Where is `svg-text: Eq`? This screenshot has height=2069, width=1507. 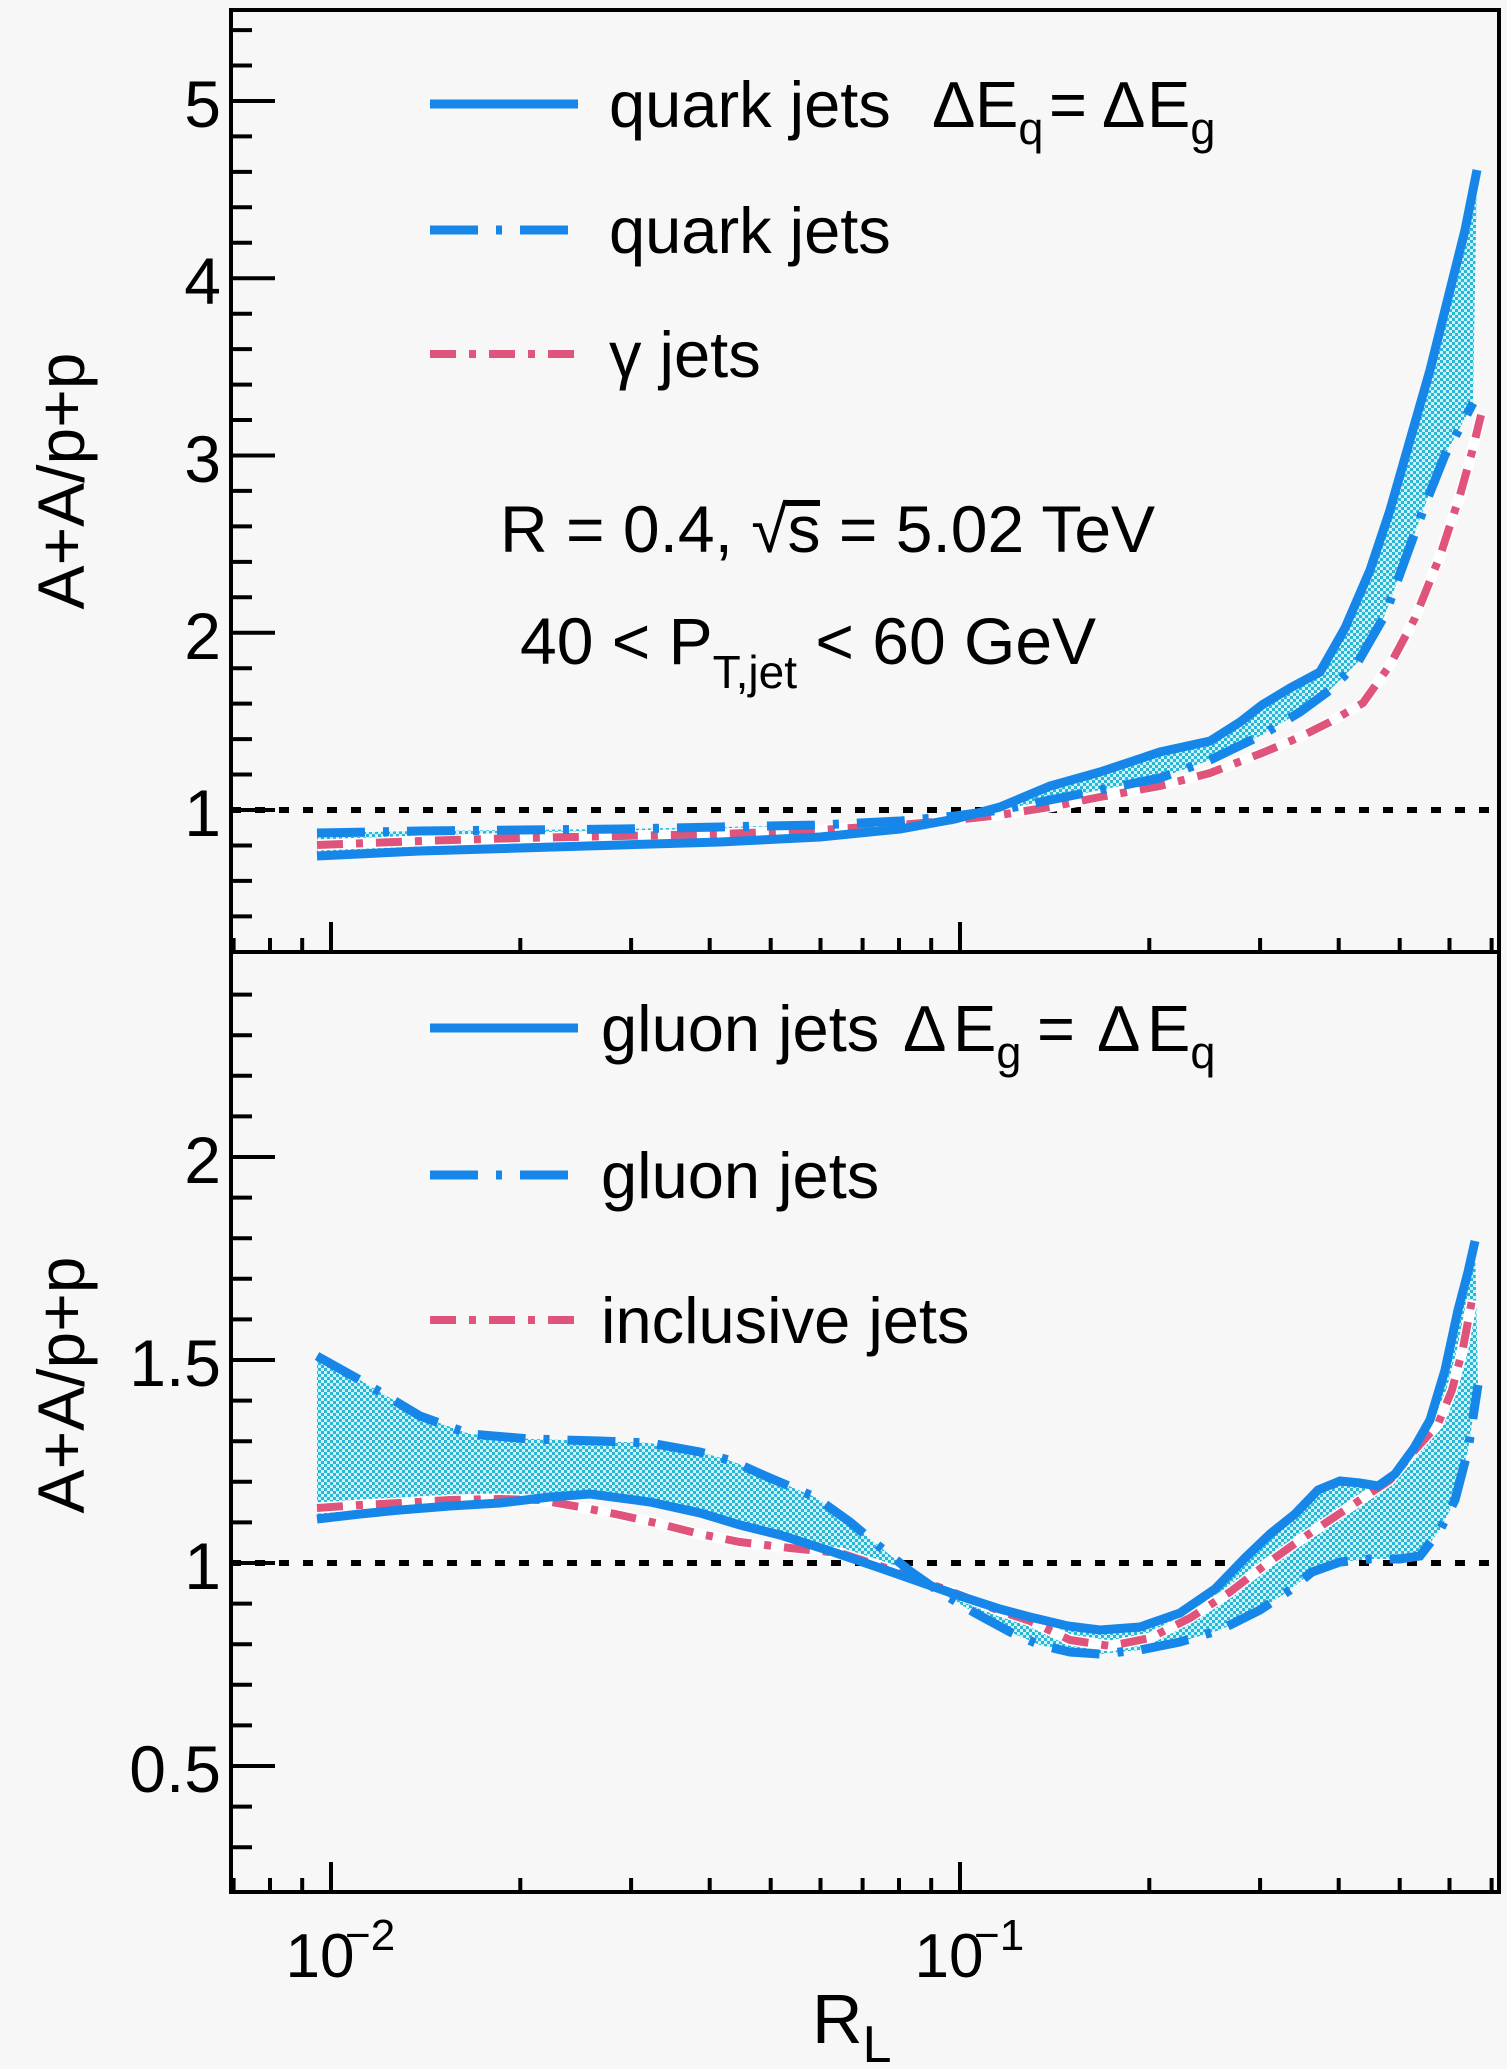 svg-text: Eq is located at coordinates (1181, 1035).